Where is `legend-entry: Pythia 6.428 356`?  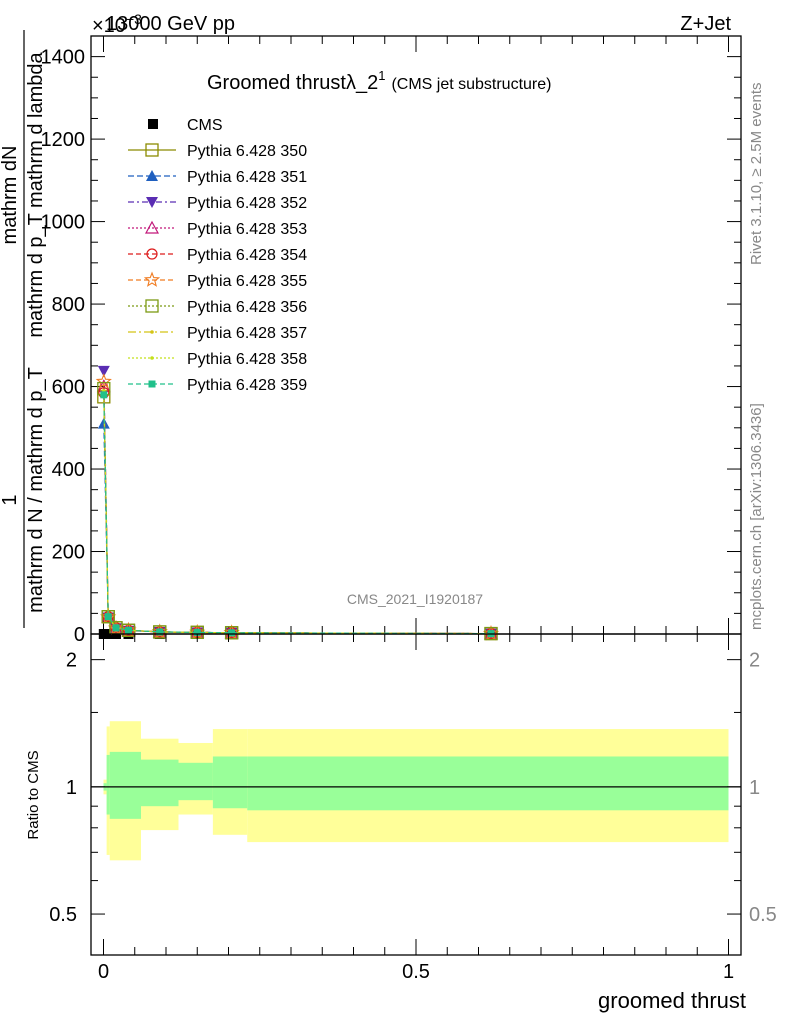 legend-entry: Pythia 6.428 356 is located at coordinates (217, 307).